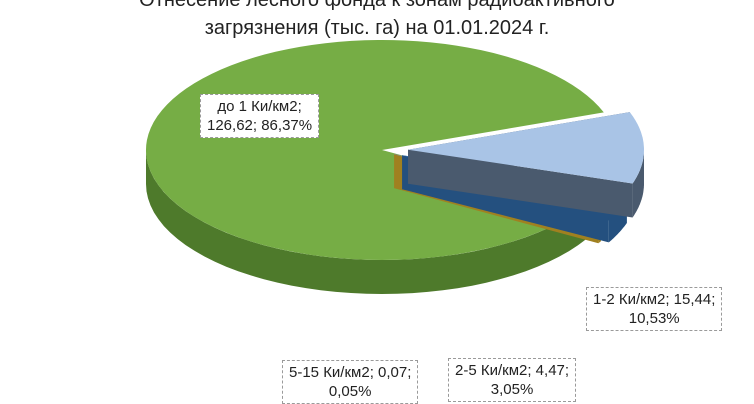  What do you see at coordinates (654, 299) in the screenshot?
I see `data-label-text: 1-2 Ки/км2; 15,44;` at bounding box center [654, 299].